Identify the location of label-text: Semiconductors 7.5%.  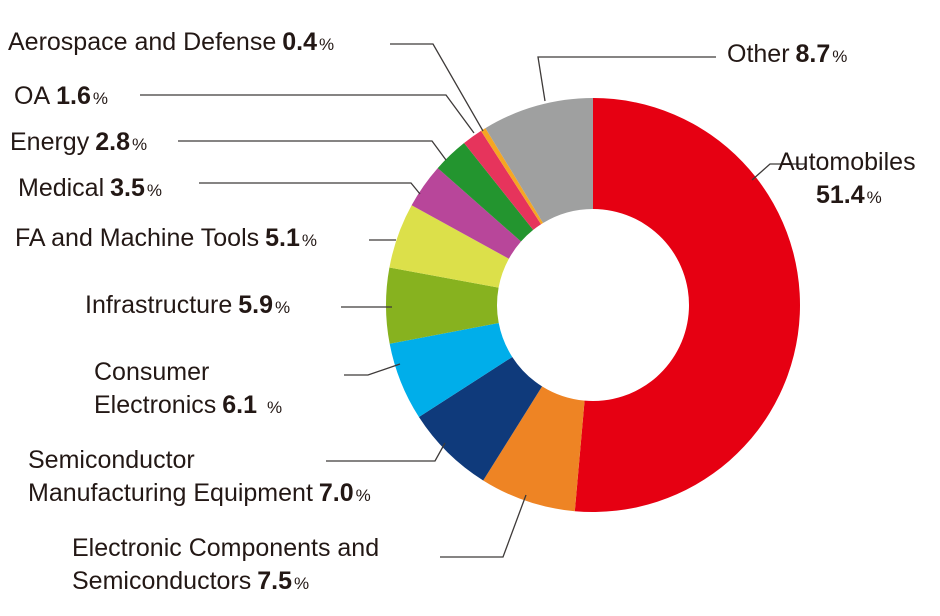
(190, 581).